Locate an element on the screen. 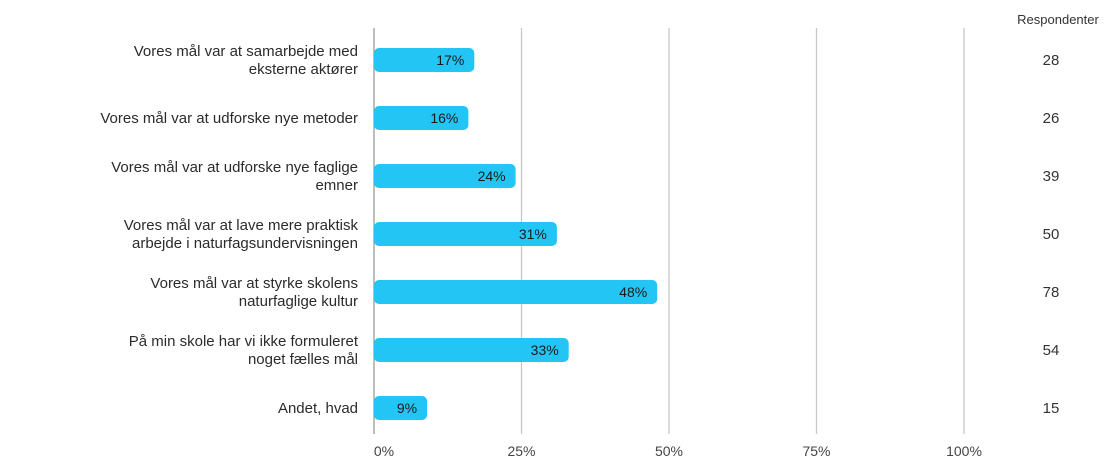 The width and height of the screenshot is (1115, 462). x-tick-label: 50% is located at coordinates (669, 451).